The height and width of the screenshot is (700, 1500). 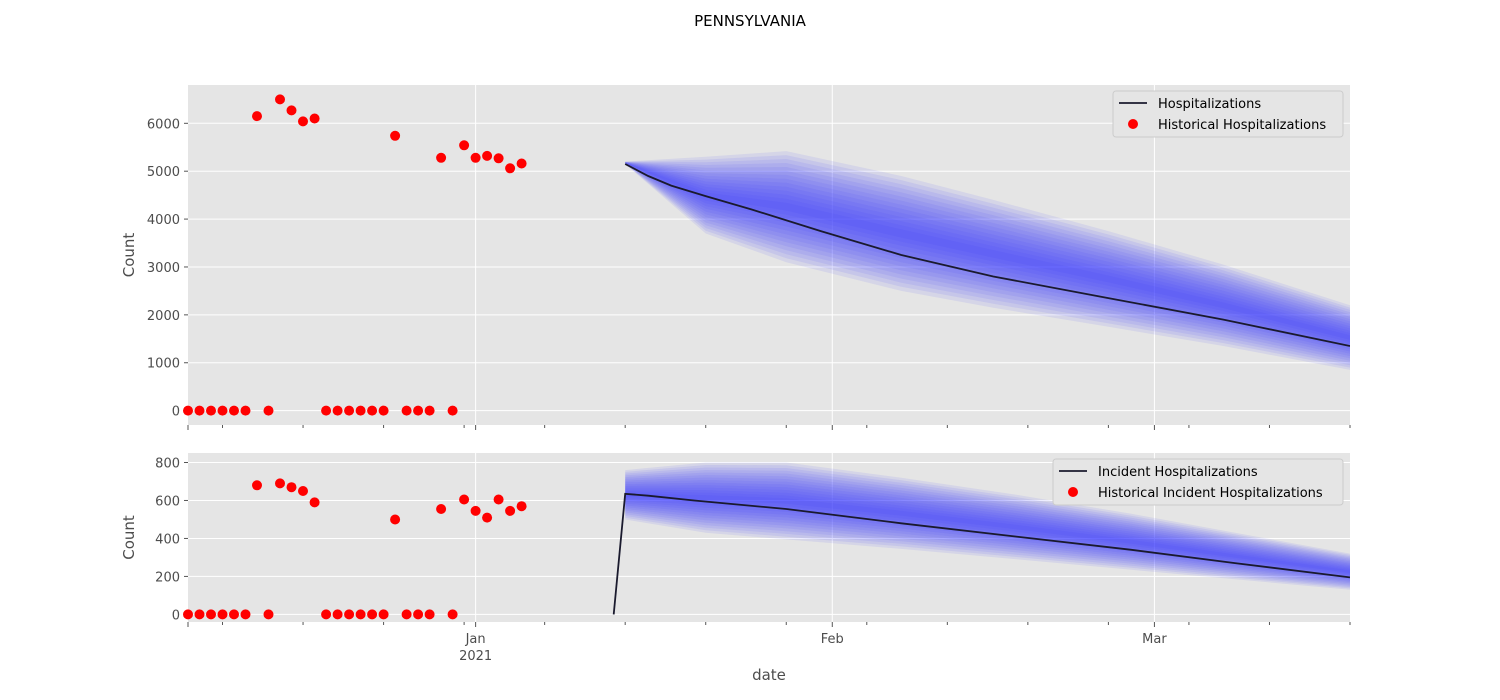 I want to click on y-tick-label: 3000, so click(x=163, y=268).